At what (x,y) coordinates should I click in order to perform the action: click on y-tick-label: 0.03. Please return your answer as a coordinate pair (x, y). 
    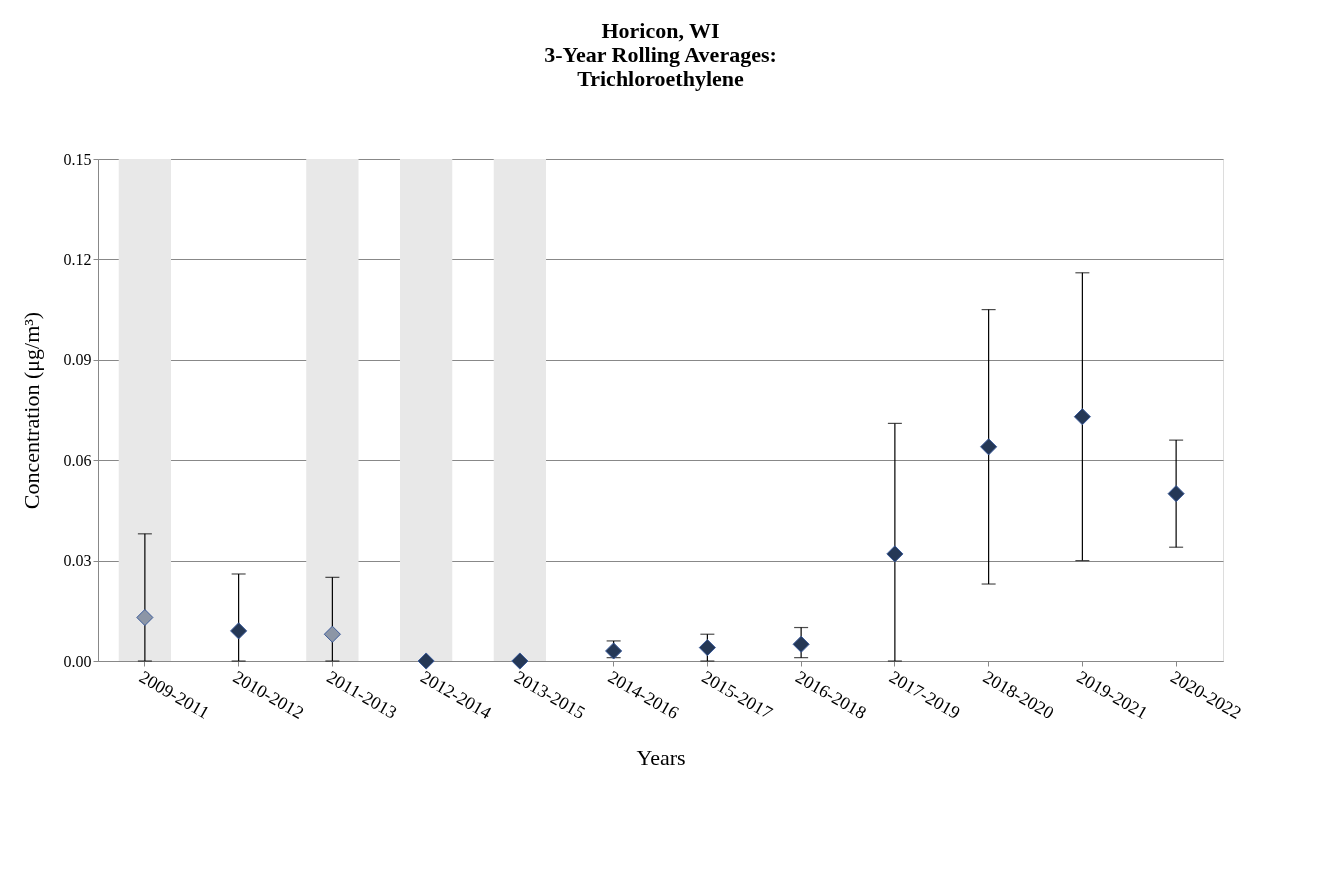
    Looking at the image, I should click on (77, 561).